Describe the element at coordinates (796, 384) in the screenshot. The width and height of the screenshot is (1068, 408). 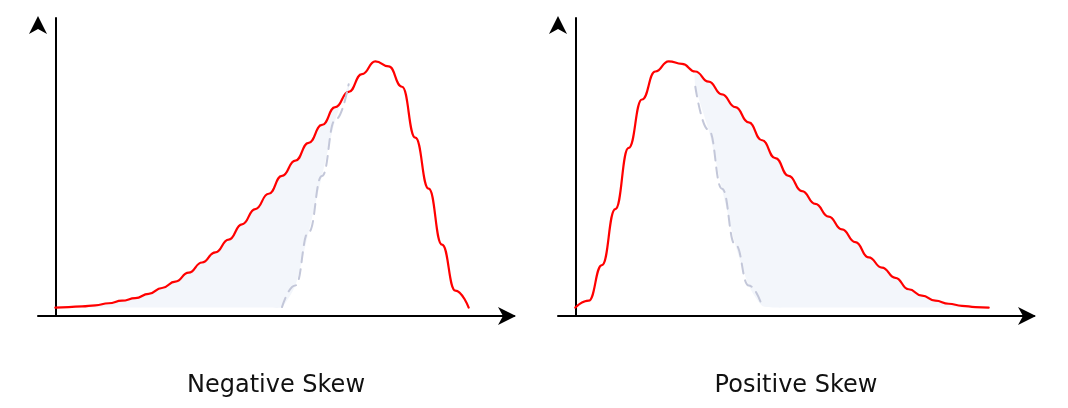
I see `x-axis-title: Positive Skew` at that location.